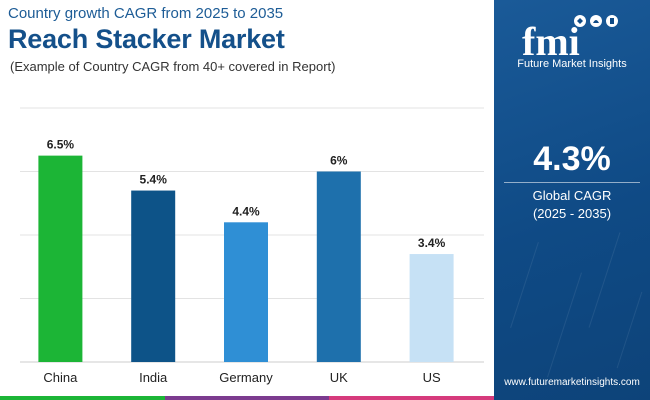  What do you see at coordinates (431, 308) in the screenshot?
I see `bar-us` at bounding box center [431, 308].